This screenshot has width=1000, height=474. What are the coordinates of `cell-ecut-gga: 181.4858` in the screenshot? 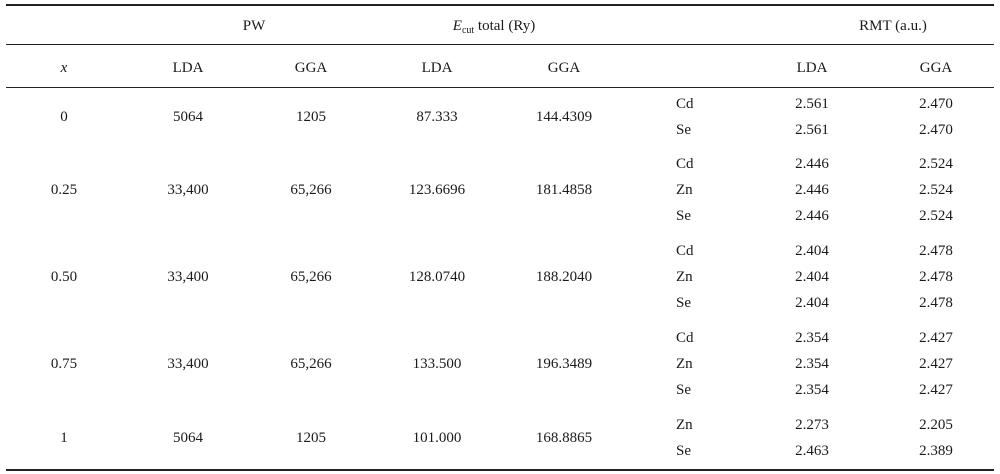 It's located at (564, 190).